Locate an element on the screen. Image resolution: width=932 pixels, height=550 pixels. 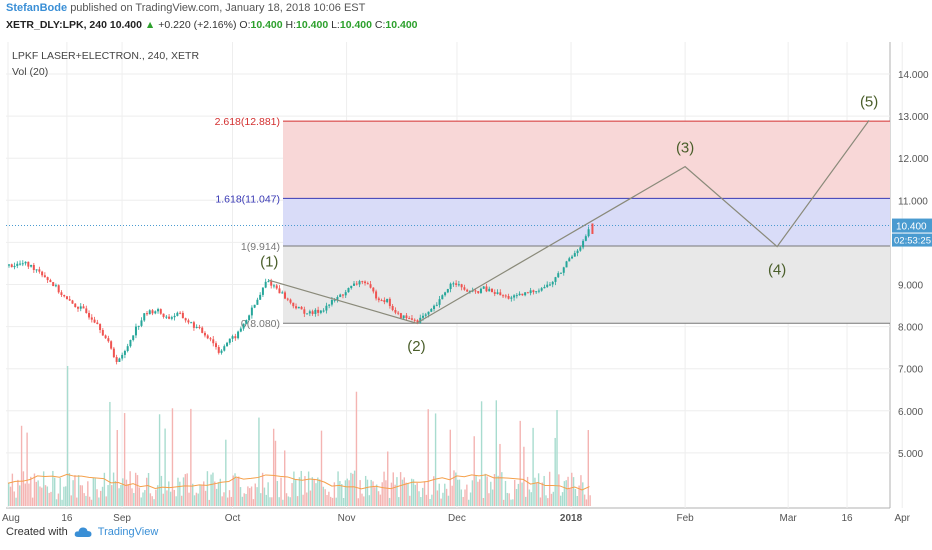
wave-label: (2) is located at coordinates (416, 346).